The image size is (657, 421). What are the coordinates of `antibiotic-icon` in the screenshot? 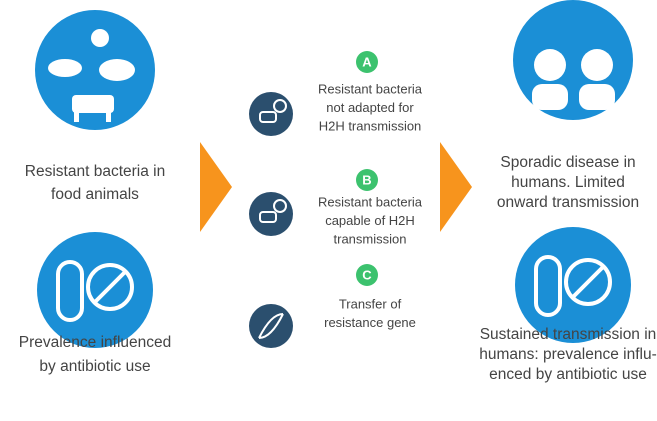 It's located at (95, 290).